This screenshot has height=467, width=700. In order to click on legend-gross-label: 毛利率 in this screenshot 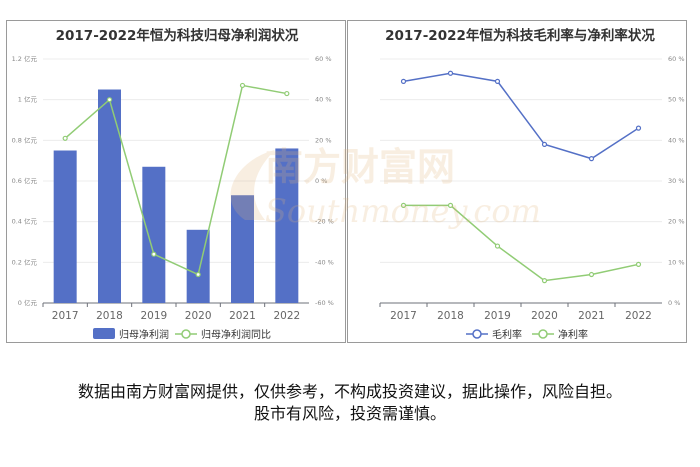, I will do `click(507, 334)`.